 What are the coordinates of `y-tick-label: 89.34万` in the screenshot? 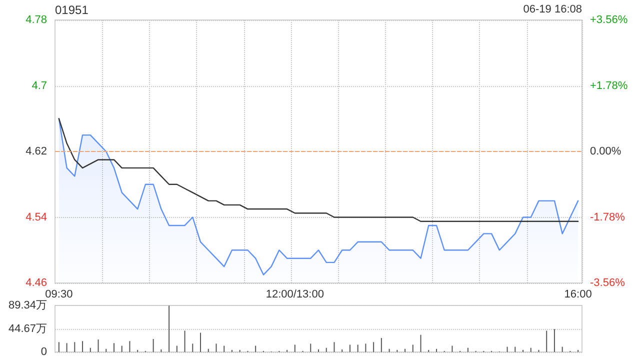 It's located at (27, 306).